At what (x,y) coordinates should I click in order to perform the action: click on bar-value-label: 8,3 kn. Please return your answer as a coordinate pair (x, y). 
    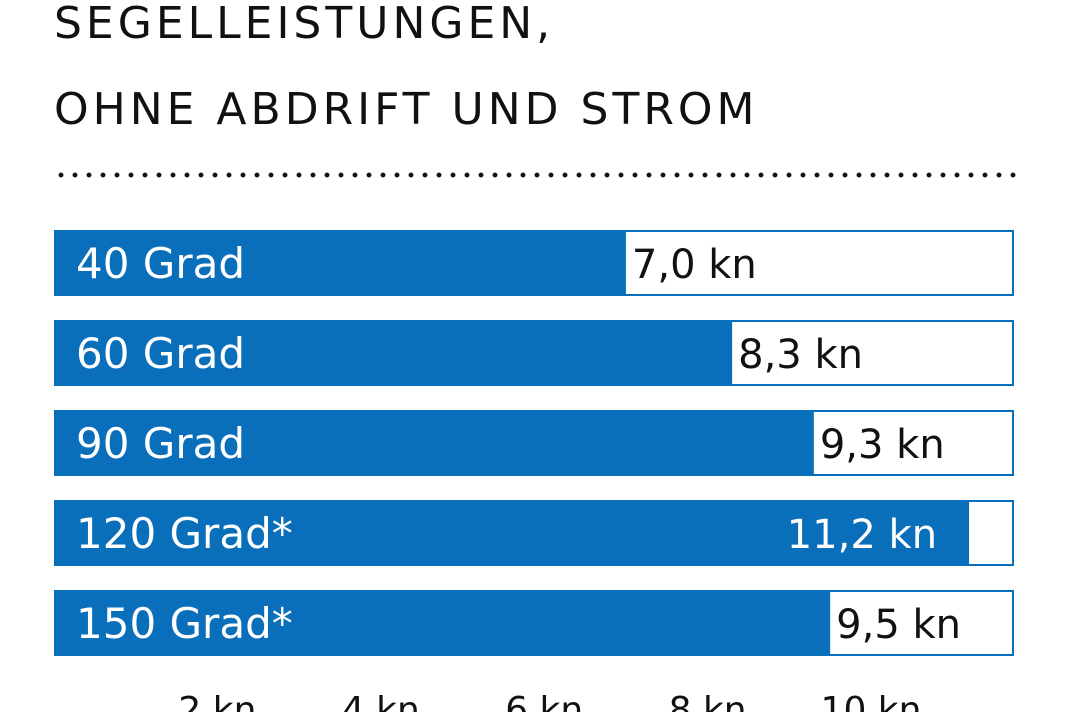
    Looking at the image, I should click on (800, 355).